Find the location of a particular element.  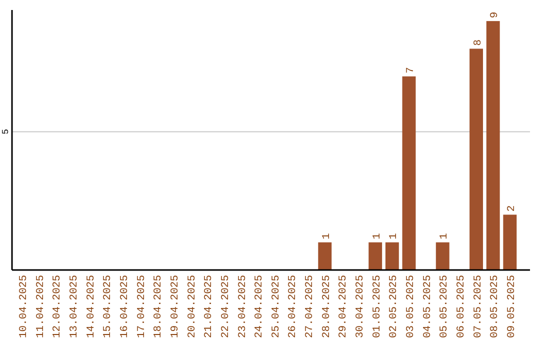

x-tick-label: 30.04.2025 is located at coordinates (360, 306).